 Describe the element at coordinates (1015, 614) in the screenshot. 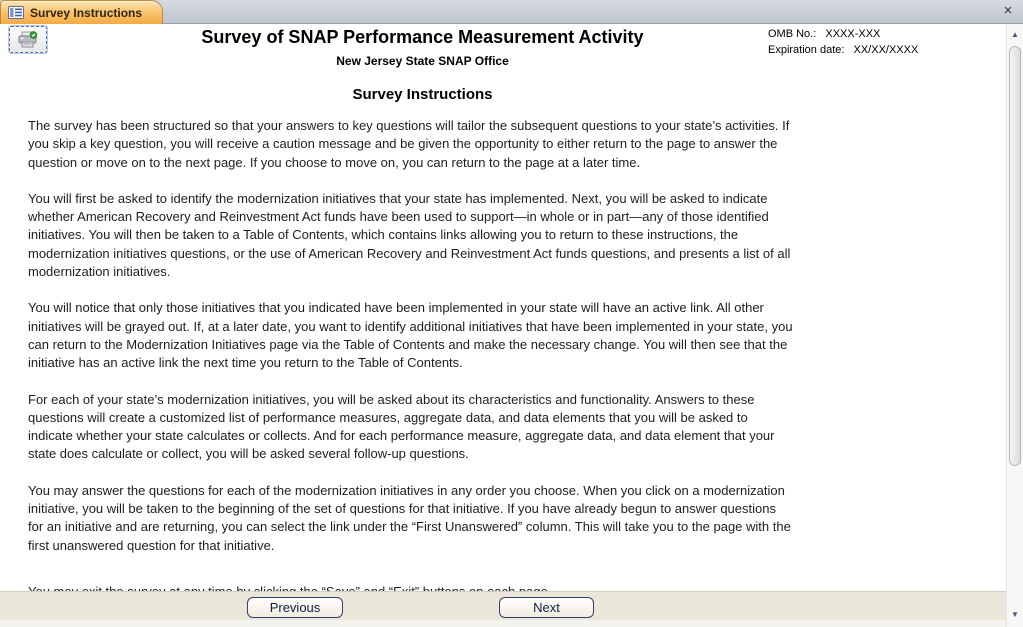

I see `scroll-down-icon: ▼` at that location.